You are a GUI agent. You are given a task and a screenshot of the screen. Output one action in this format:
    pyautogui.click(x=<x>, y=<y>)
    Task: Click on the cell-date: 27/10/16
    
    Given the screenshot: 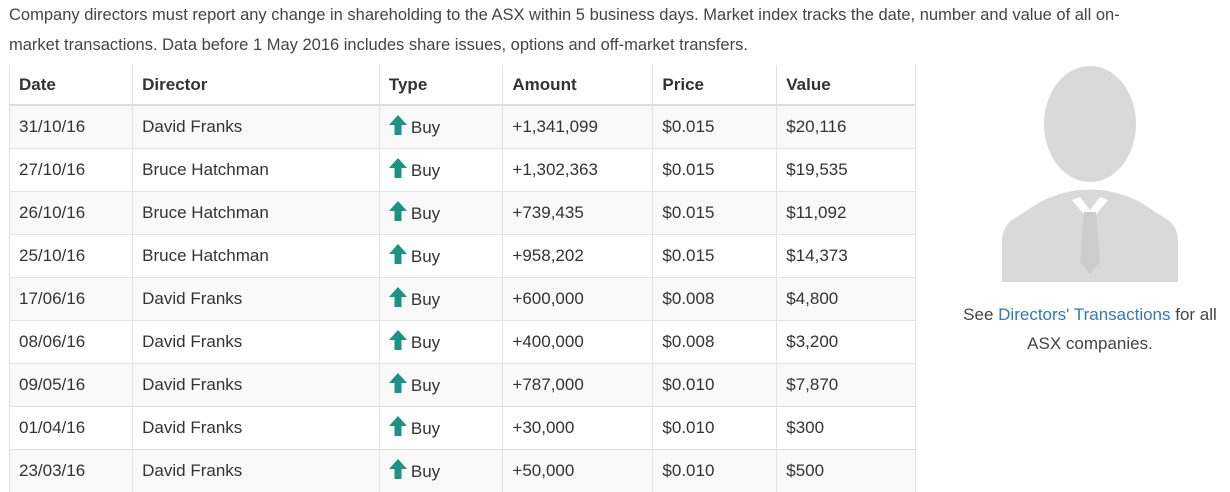 What is the action you would take?
    pyautogui.click(x=71, y=170)
    